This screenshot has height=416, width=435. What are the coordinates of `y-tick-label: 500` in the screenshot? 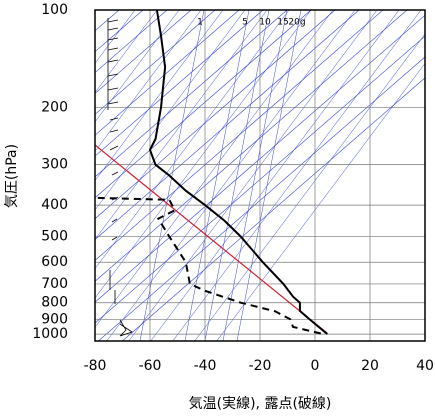 It's located at (54, 237).